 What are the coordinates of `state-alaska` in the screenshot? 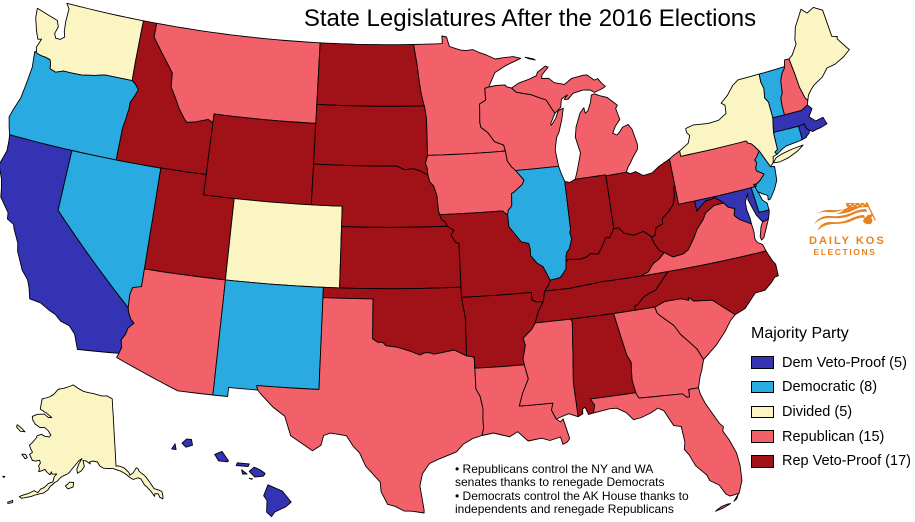 It's located at (82, 444).